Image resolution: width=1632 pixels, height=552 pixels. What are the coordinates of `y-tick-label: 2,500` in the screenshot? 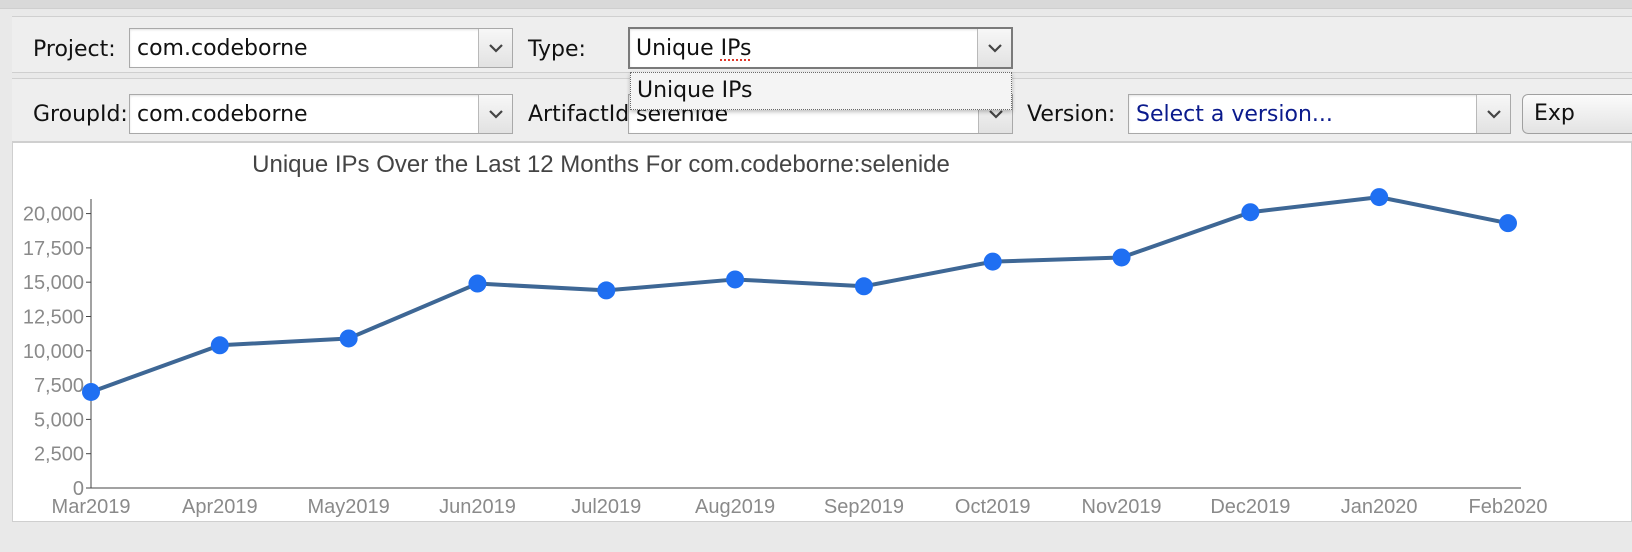 It's located at (59, 455).